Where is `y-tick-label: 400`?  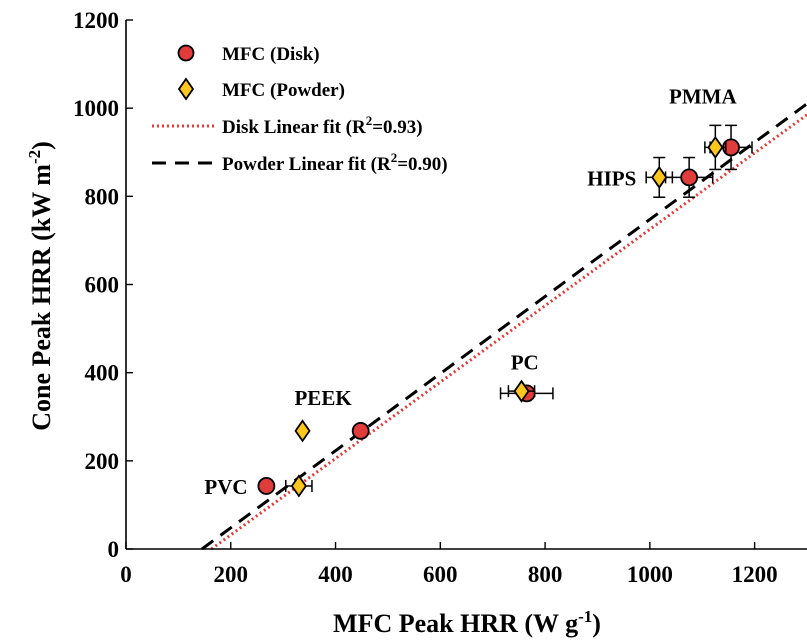
y-tick-label: 400 is located at coordinates (102, 373).